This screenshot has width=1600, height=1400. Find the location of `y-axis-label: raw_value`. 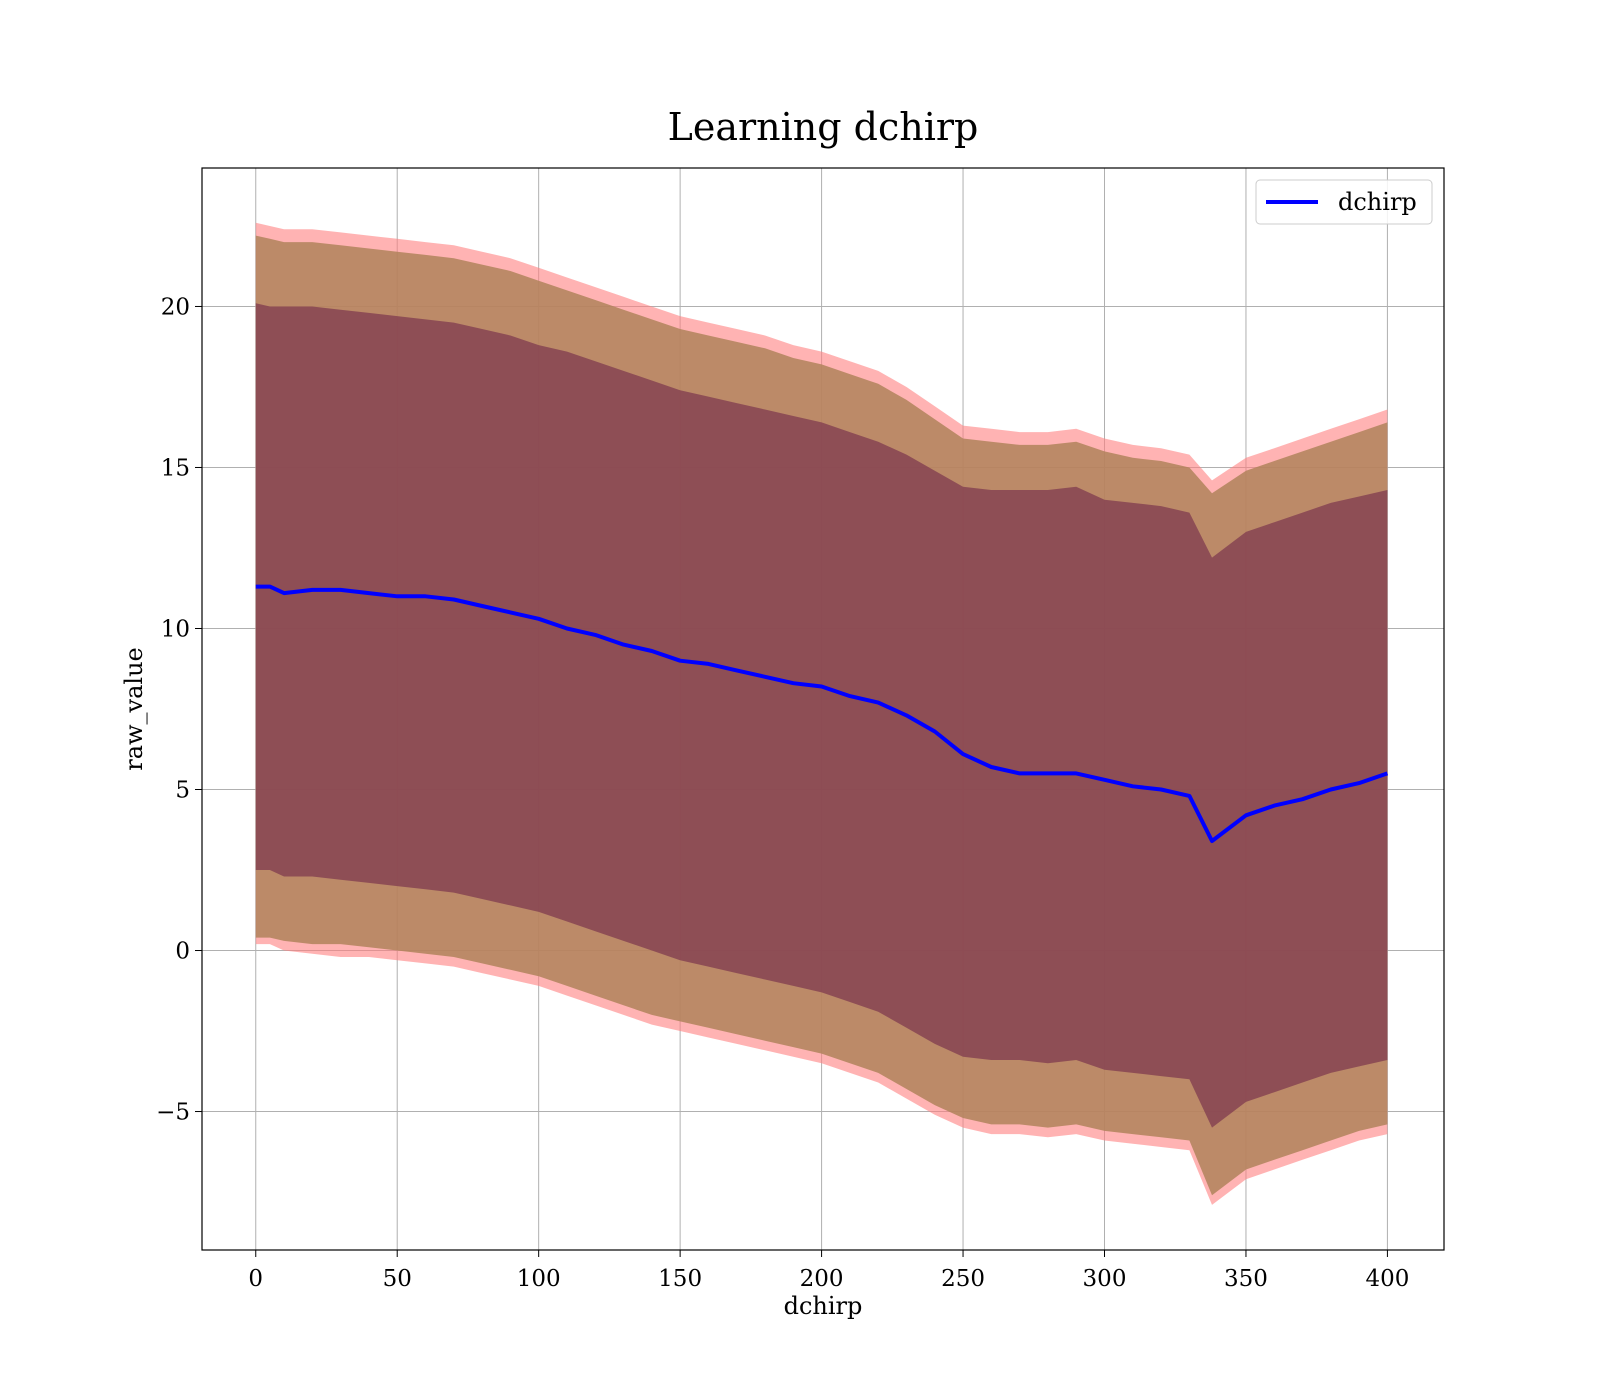

y-axis-label: raw_value is located at coordinates (134, 709).